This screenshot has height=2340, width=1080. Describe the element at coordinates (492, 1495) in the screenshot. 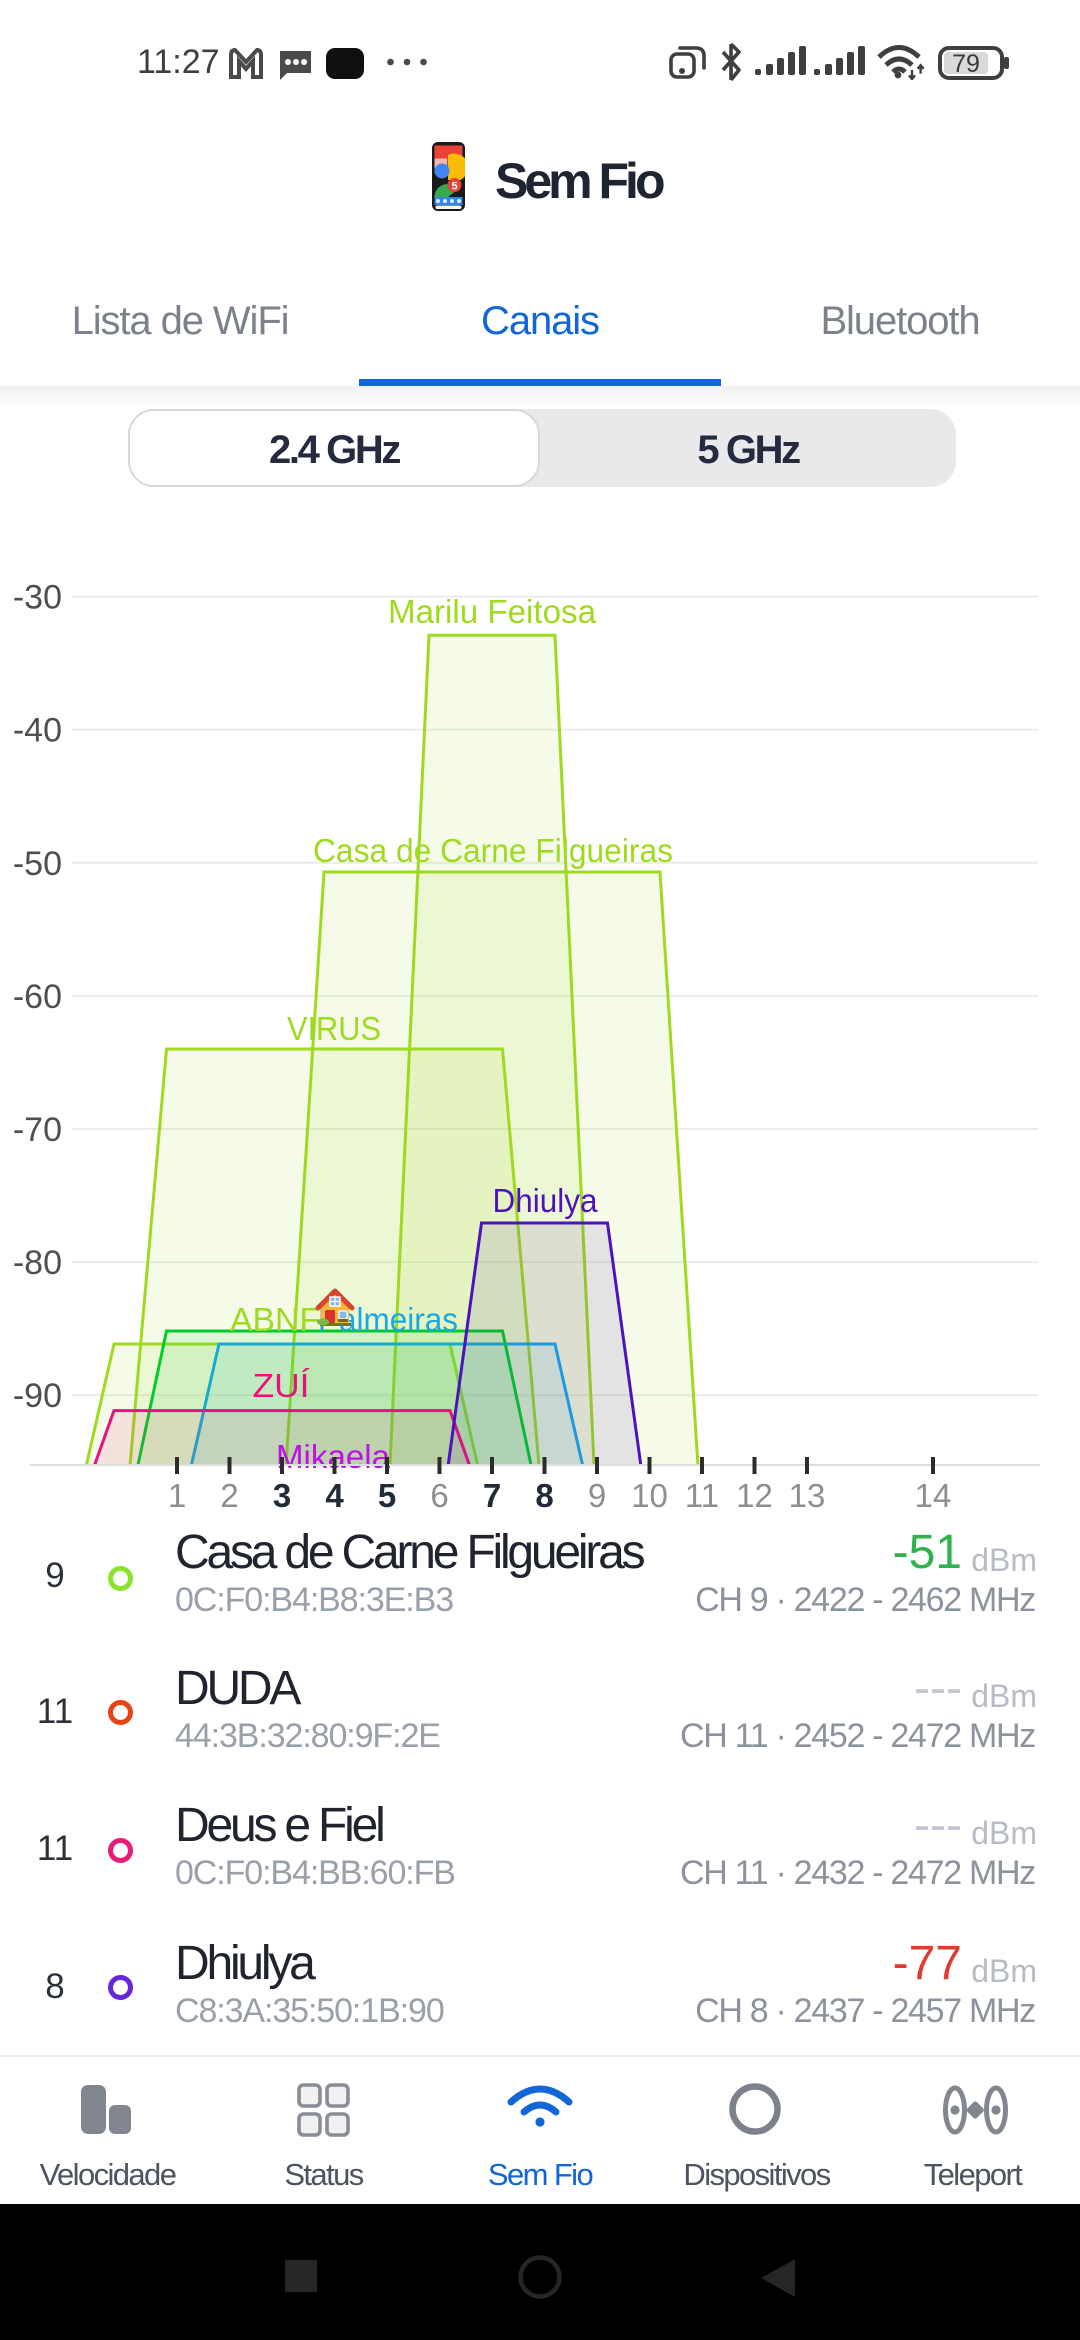

I see `svg-text: 7` at that location.